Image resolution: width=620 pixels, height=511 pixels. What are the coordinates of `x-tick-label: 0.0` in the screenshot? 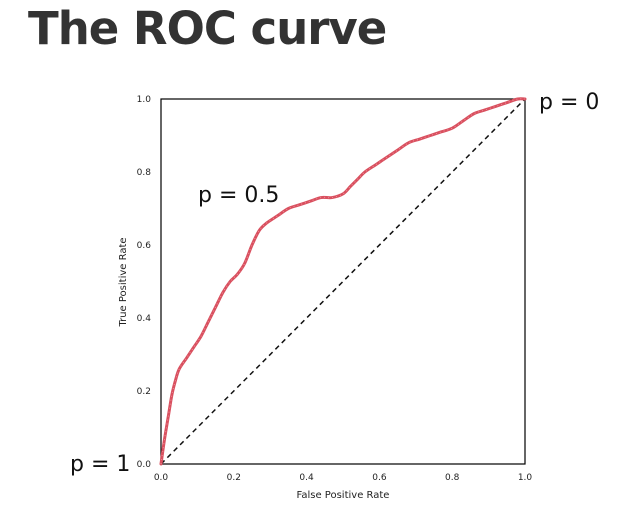 It's located at (161, 478).